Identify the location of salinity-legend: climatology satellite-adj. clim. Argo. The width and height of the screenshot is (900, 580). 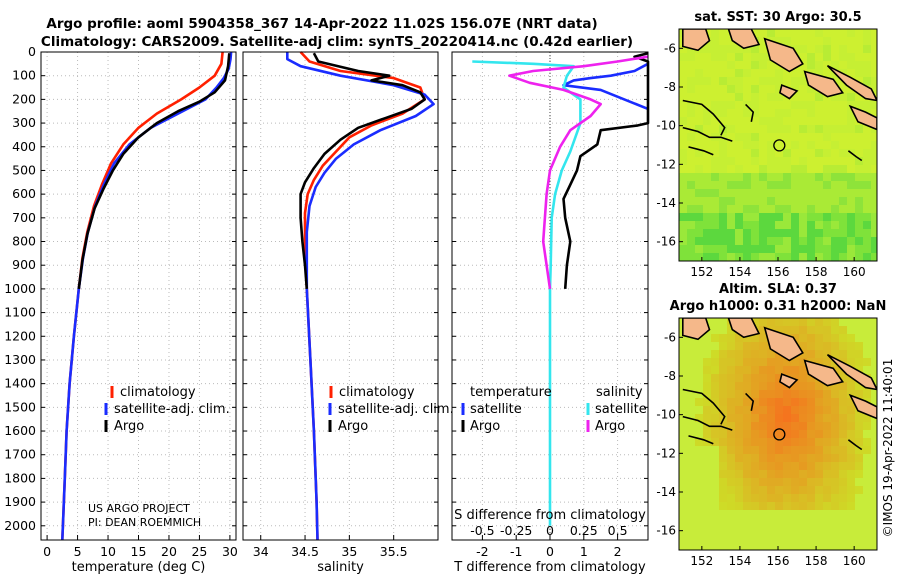
(391, 409).